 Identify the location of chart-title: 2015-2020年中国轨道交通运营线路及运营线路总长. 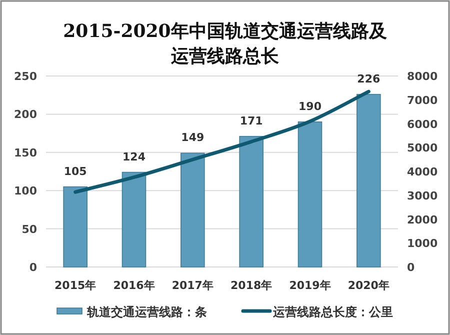
(225, 44).